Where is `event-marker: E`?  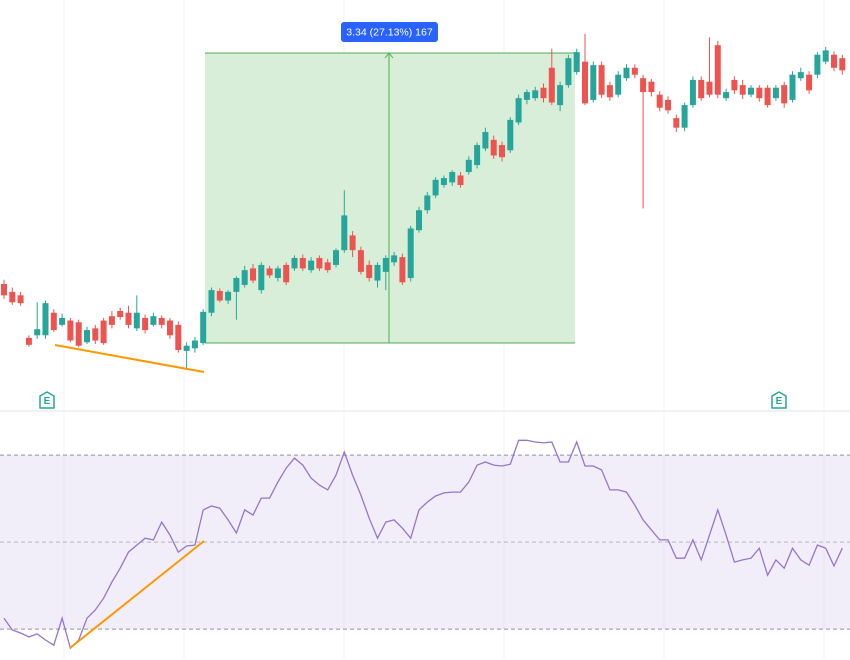 event-marker: E is located at coordinates (47, 400).